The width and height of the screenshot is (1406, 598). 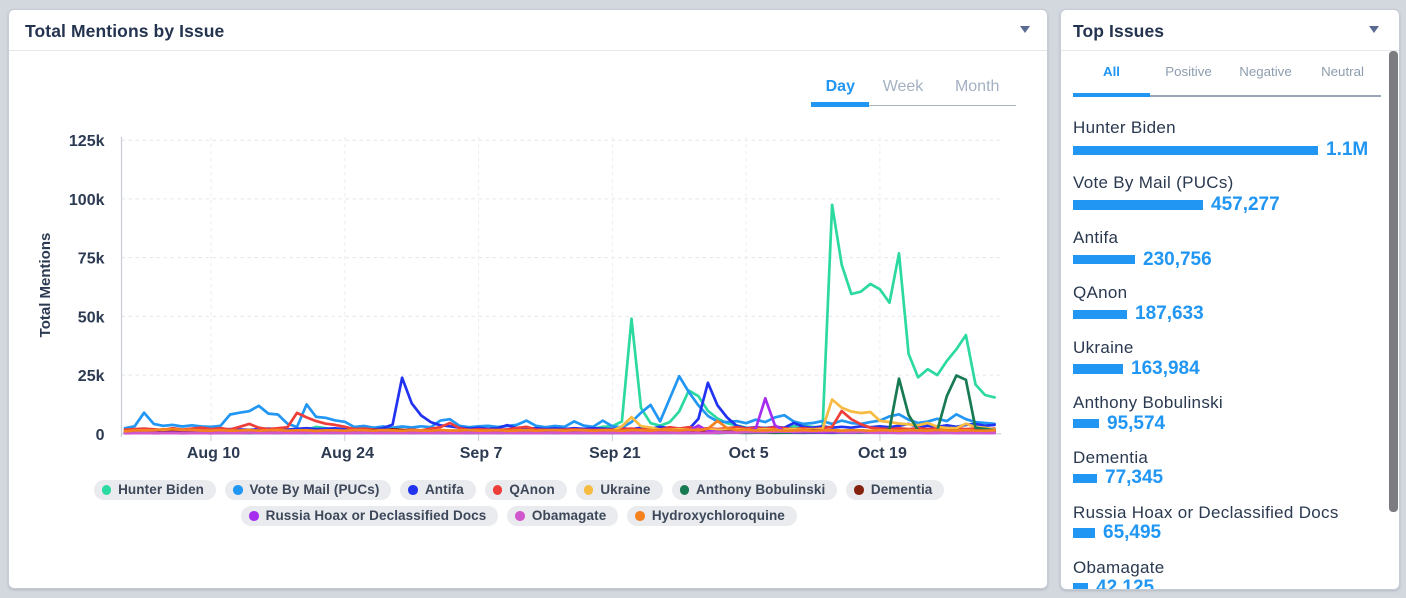 What do you see at coordinates (615, 453) in the screenshot?
I see `svg-text: Sep 21` at bounding box center [615, 453].